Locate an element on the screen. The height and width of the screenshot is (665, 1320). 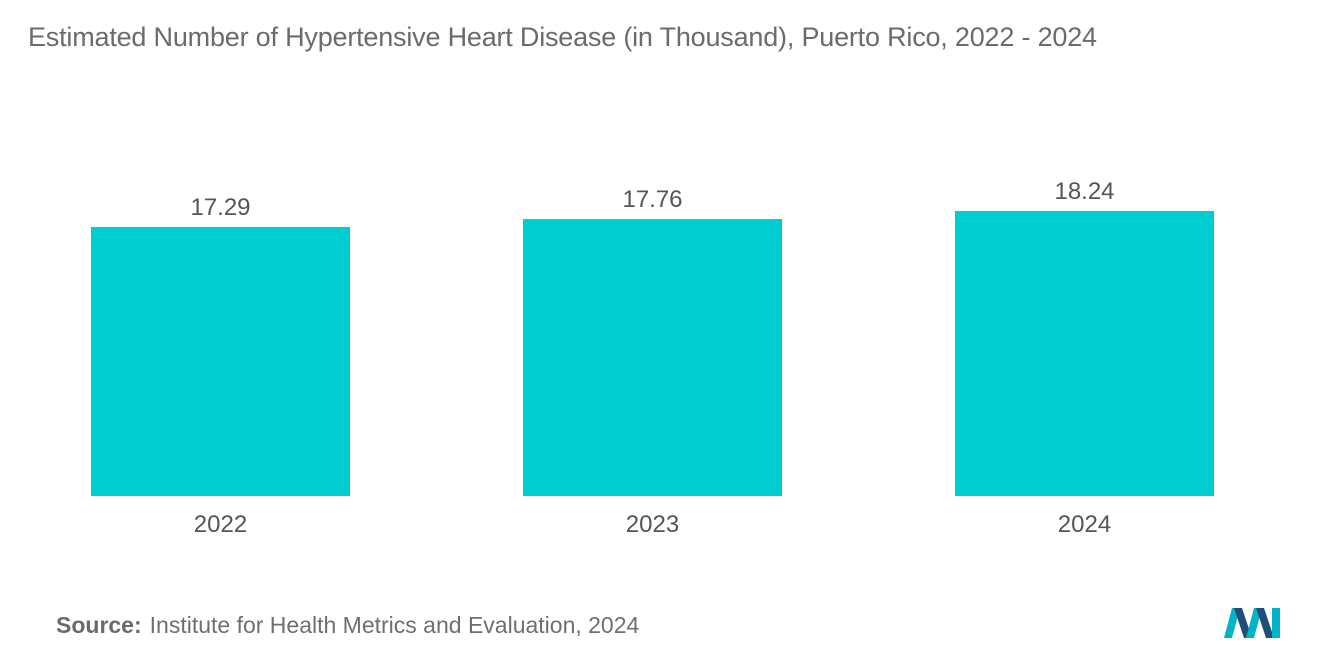
mordor-intelligence-logo-icon is located at coordinates (1257, 624).